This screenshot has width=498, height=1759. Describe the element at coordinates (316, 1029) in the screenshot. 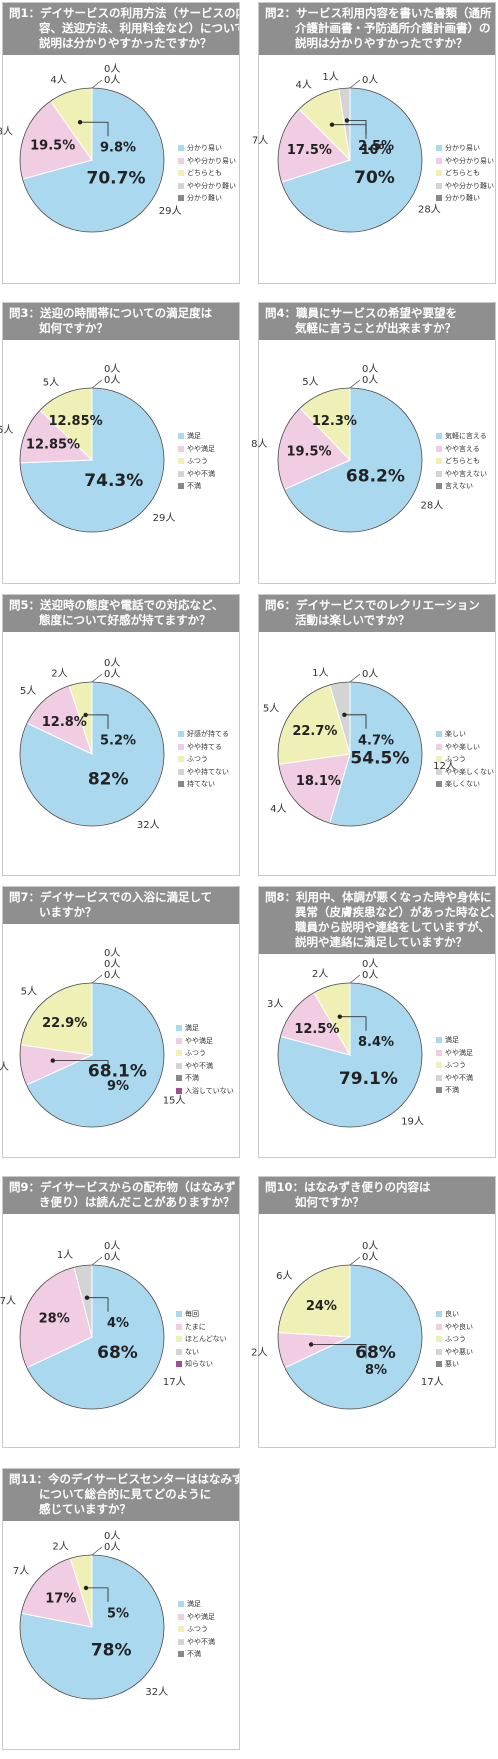

I see `percent-label: 12.5%` at that location.